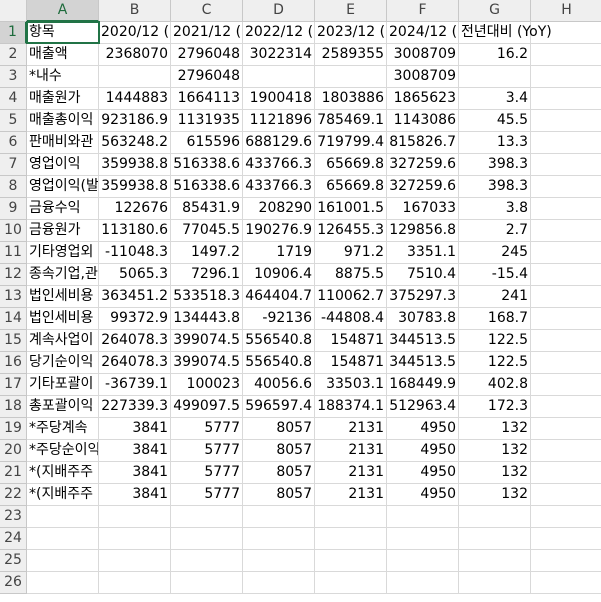 The width and height of the screenshot is (601, 602). What do you see at coordinates (423, 55) in the screenshot?
I see `cell: 3008709` at bounding box center [423, 55].